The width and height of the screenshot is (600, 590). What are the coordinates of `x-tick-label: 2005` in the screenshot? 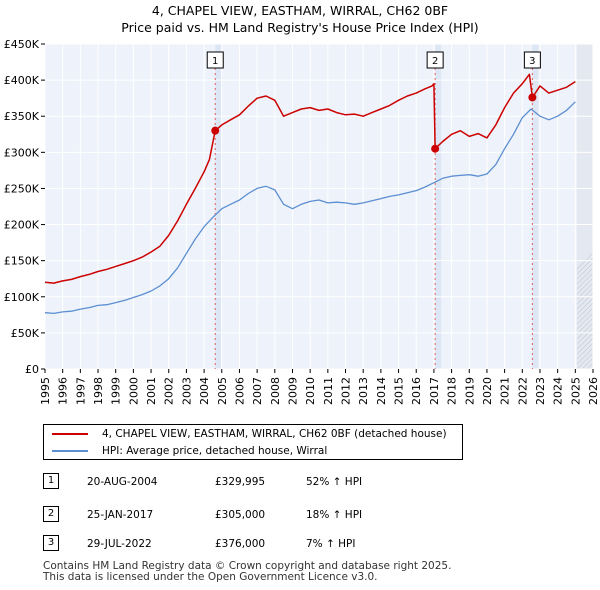 It's located at (222, 391).